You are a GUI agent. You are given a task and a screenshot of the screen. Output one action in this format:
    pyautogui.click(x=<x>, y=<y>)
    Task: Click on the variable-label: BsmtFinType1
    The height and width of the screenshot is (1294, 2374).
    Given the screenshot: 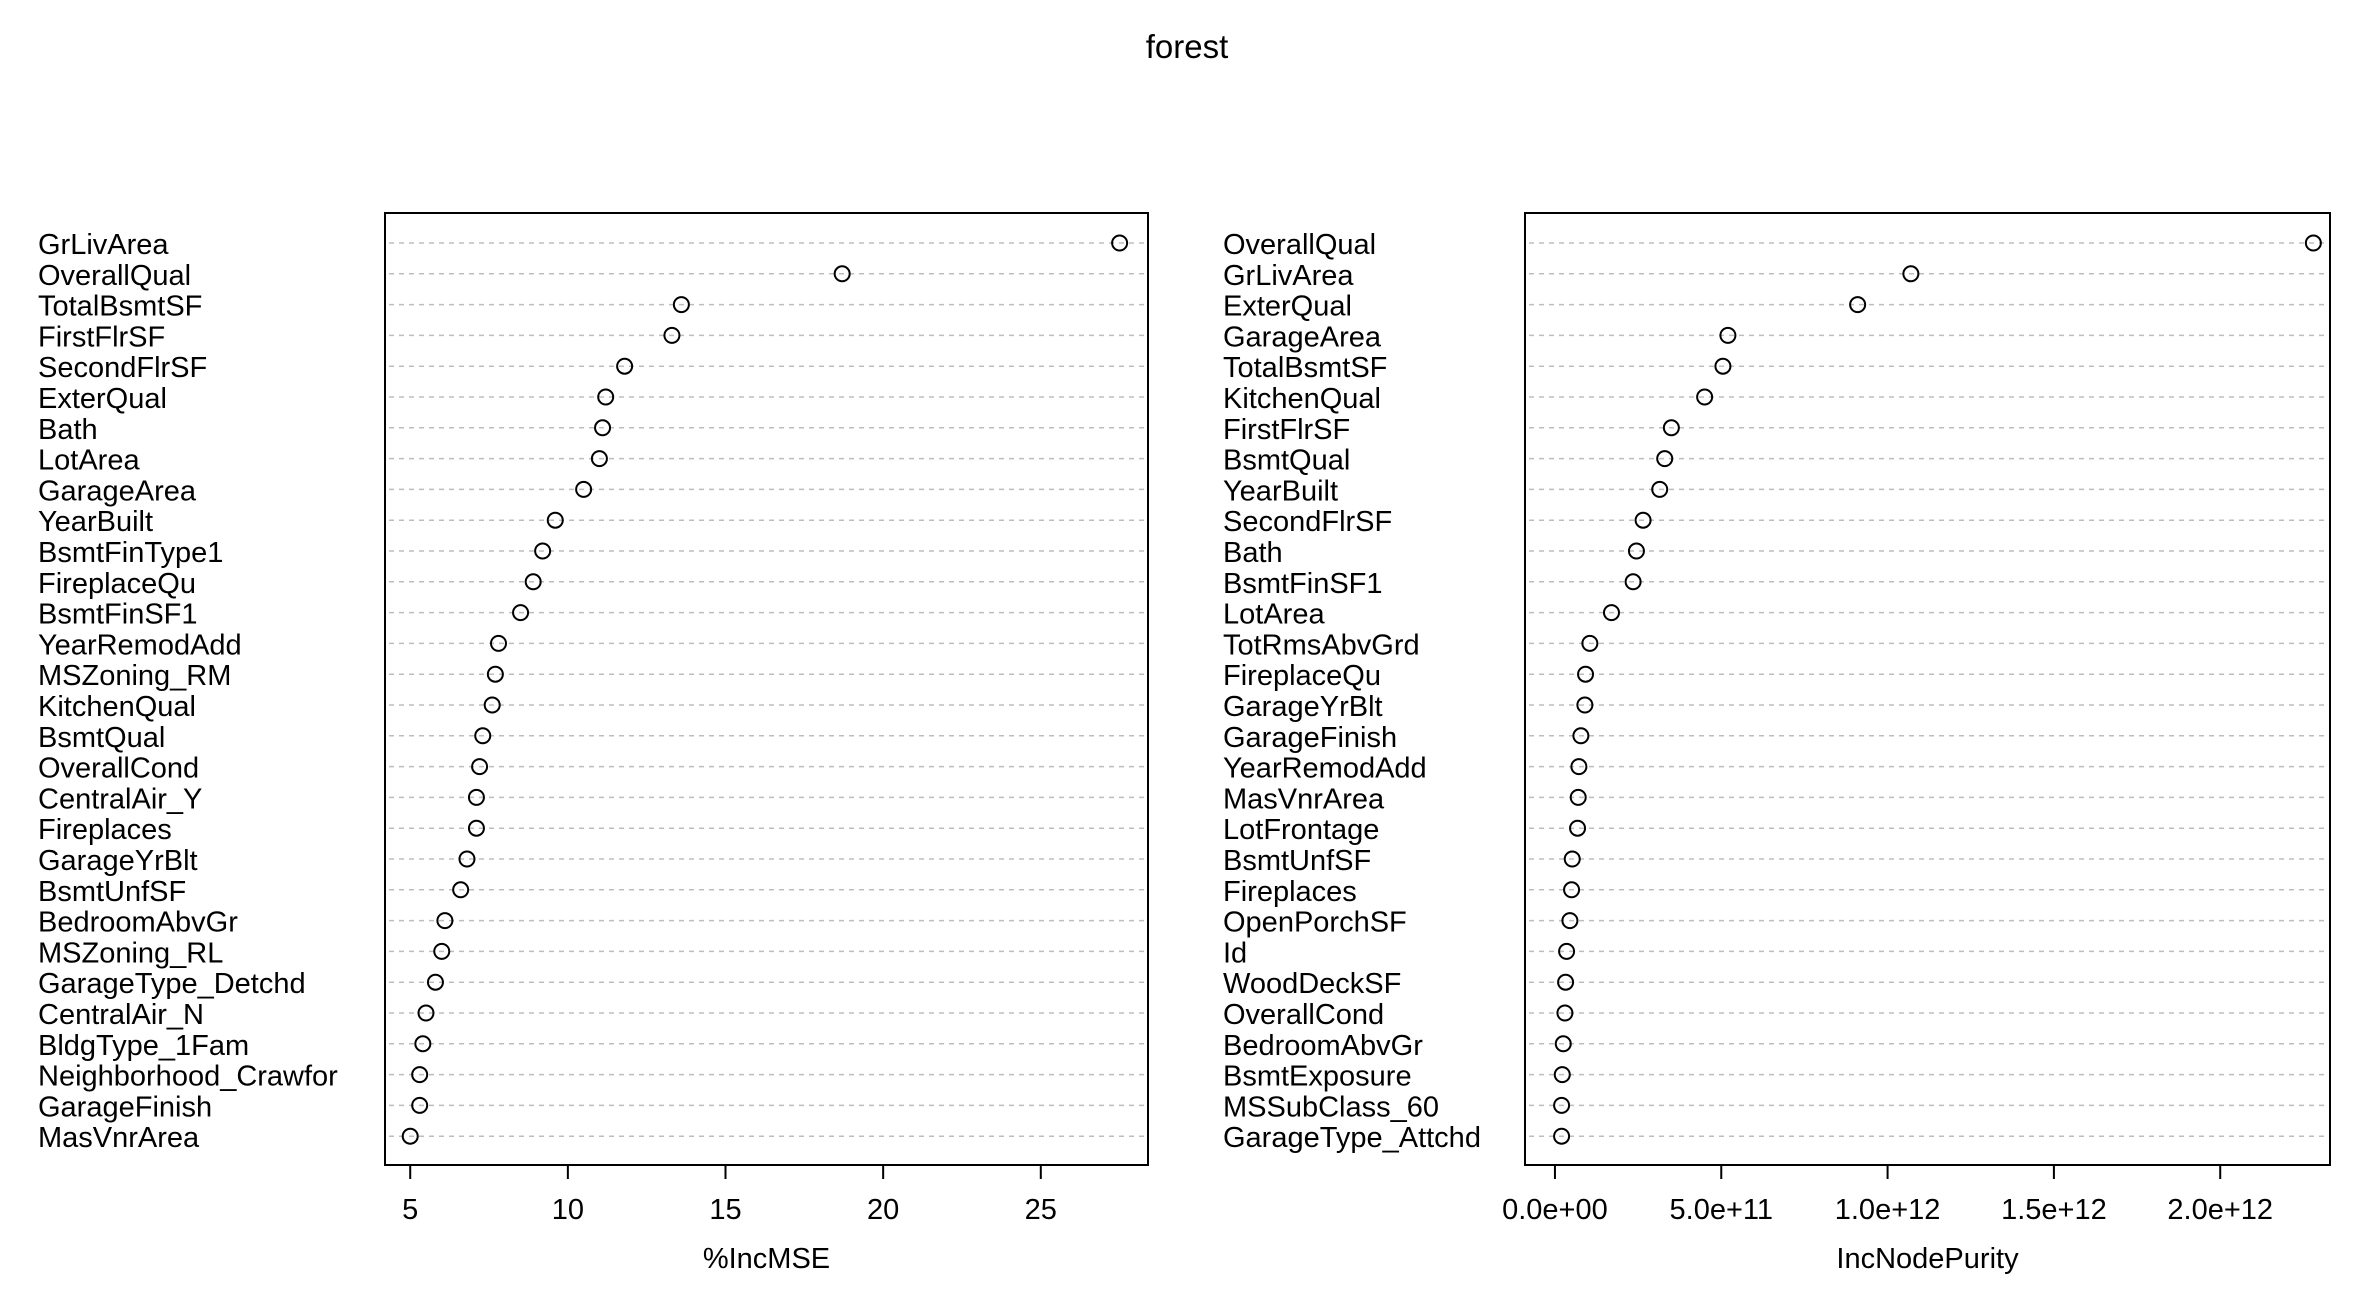 What is the action you would take?
    pyautogui.click(x=130, y=553)
    